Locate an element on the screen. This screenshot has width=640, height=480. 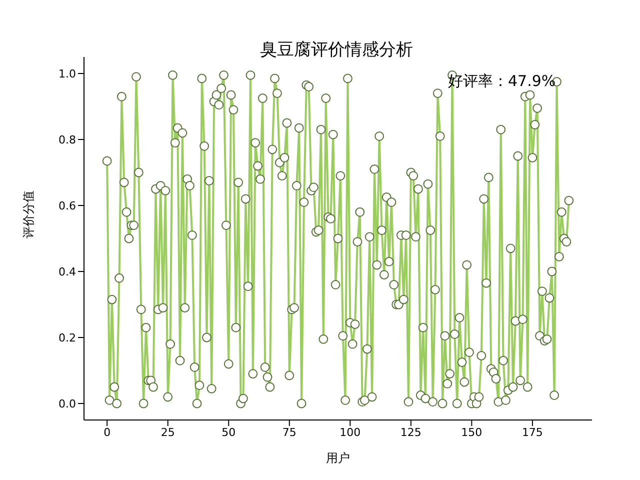
x-tick-label: 25 is located at coordinates (167, 432).